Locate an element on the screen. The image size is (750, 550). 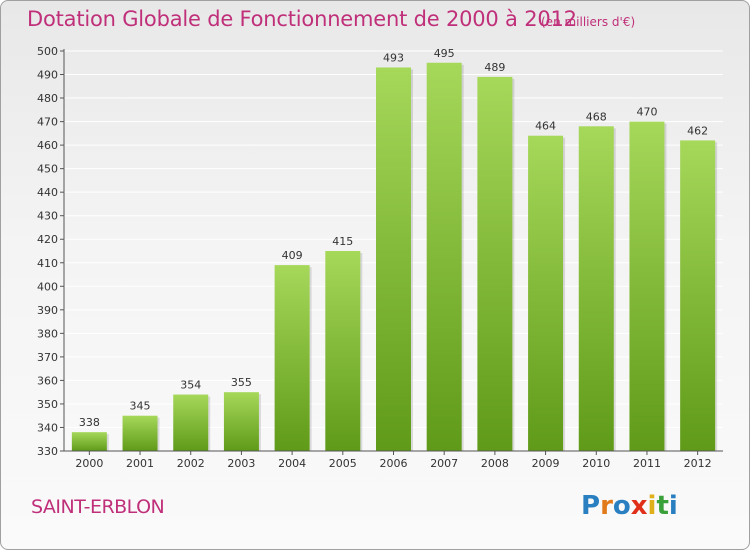
y-tick-label: 380 is located at coordinates (47, 333).